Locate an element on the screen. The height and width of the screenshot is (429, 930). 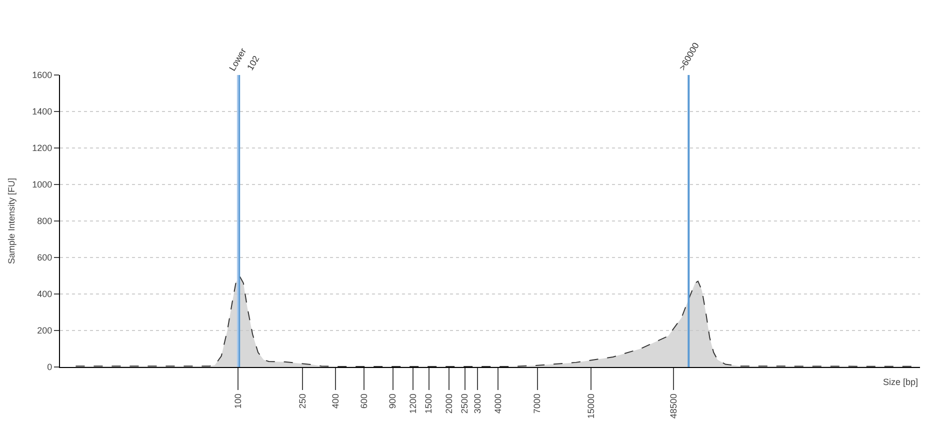
x-tick-label: 48500 is located at coordinates (673, 406).